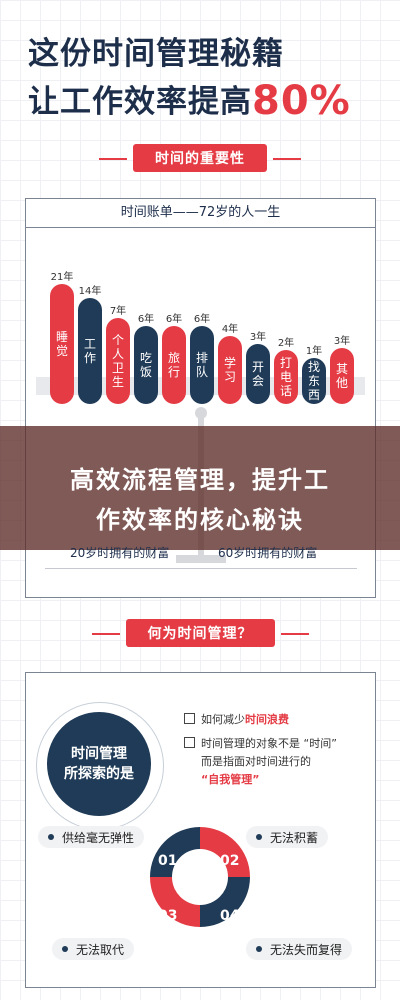  Describe the element at coordinates (200, 213) in the screenshot. I see `ledger-title: 时间账单——72岁的人一生` at that location.